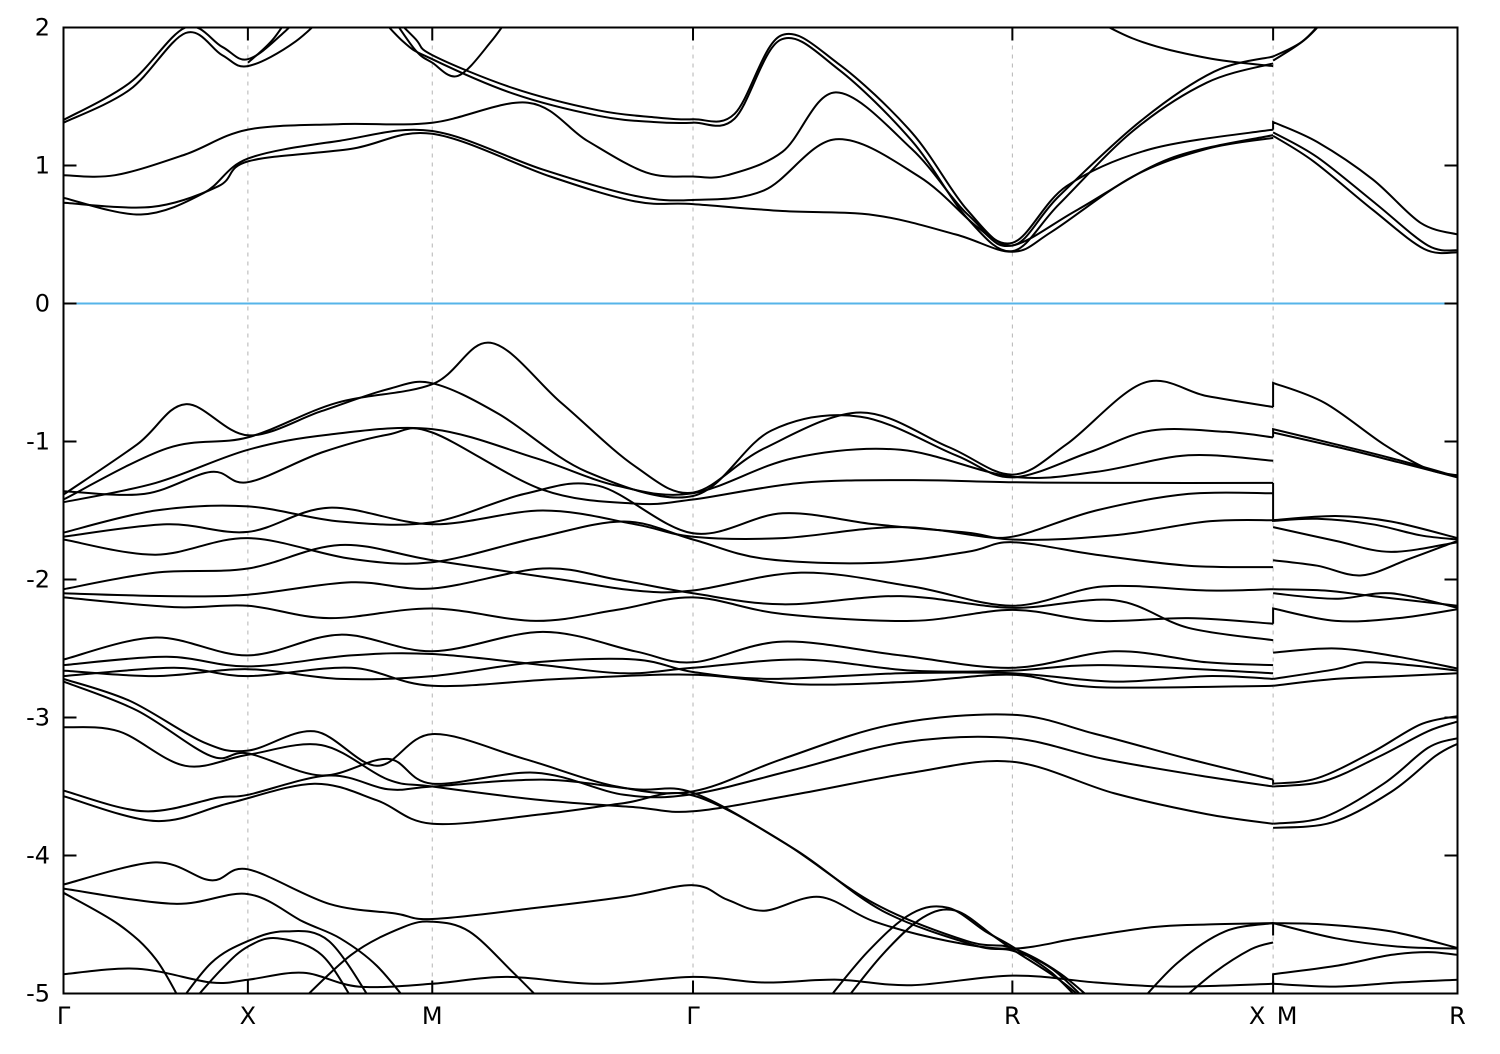 The width and height of the screenshot is (1500, 1054). Describe the element at coordinates (38, 511) in the screenshot. I see `y-tick-labels: 2 1 0 -1 -2 -3 -4 -5` at that location.